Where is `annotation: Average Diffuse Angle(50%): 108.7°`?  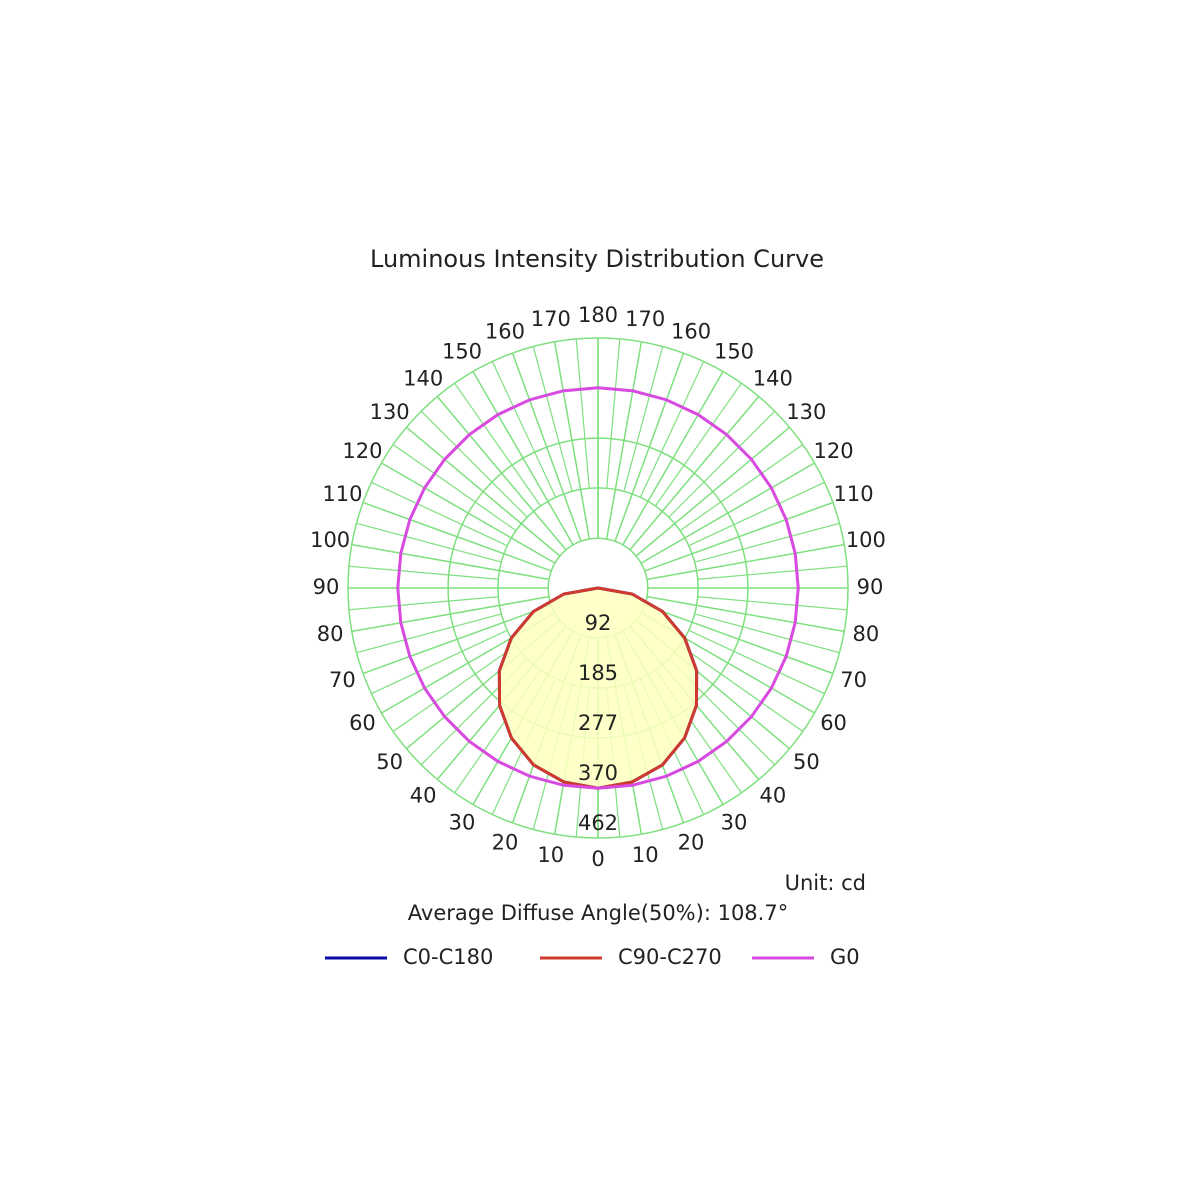
annotation: Average Diffuse Angle(50%): 108.7° is located at coordinates (598, 913).